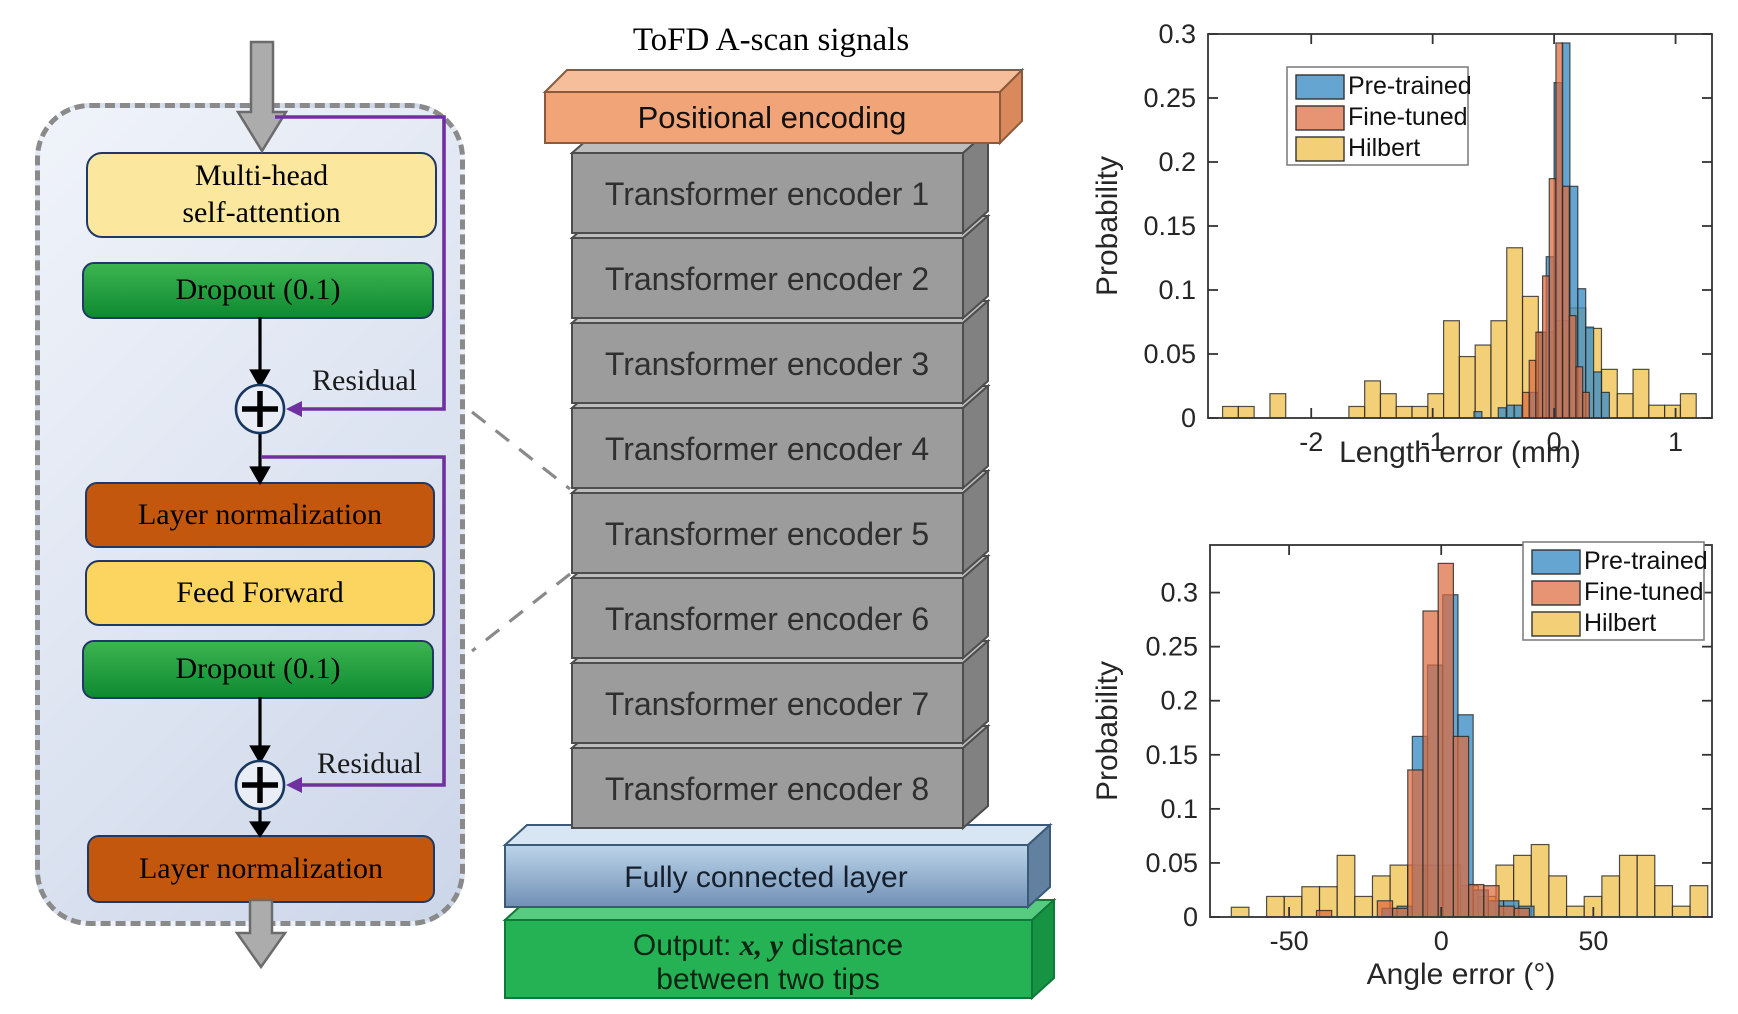 Image resolution: width=1738 pixels, height=1014 pixels. What do you see at coordinates (975, 267) in the screenshot?
I see `encoder-slab-2-side` at bounding box center [975, 267].